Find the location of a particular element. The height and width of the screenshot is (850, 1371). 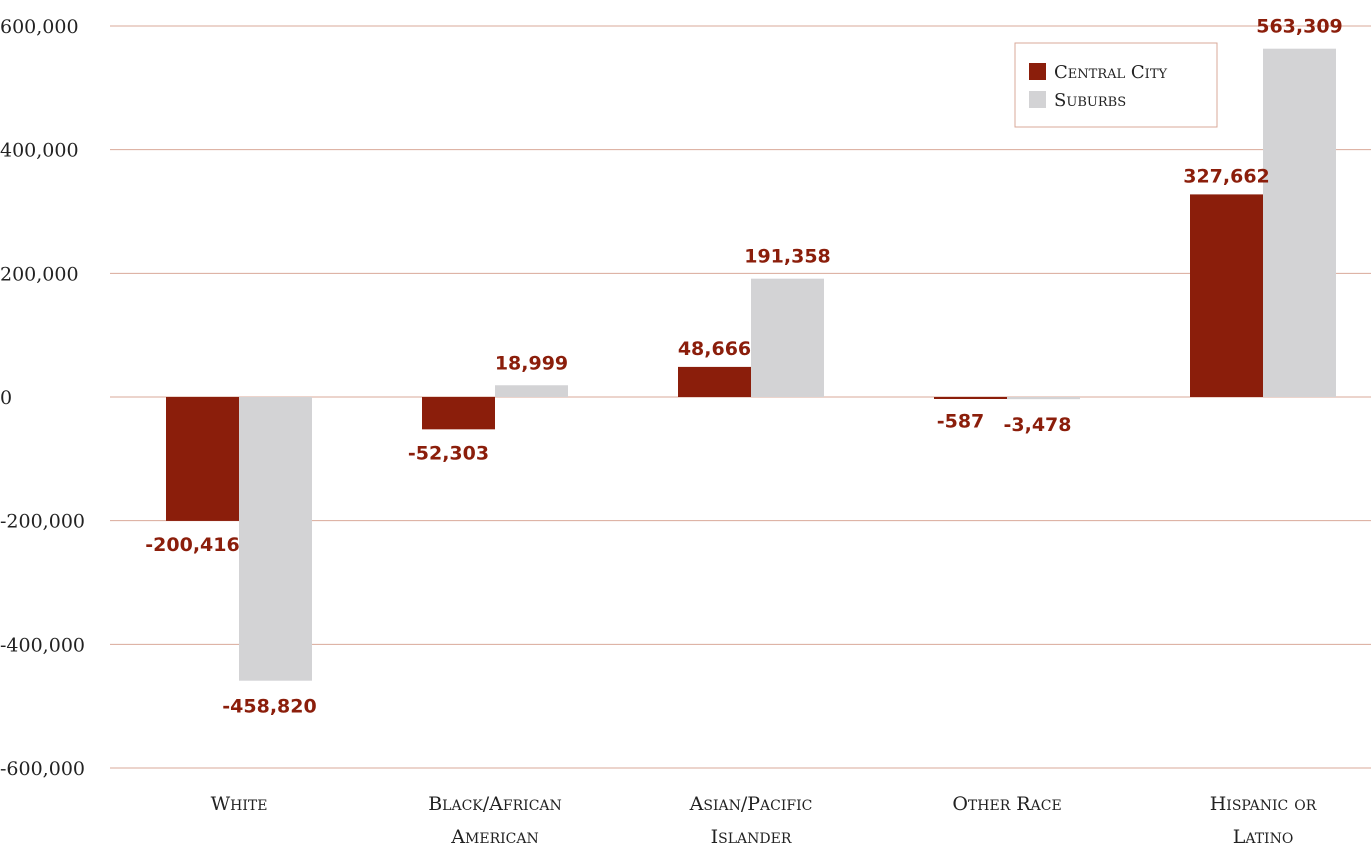

legend-box is located at coordinates (1116, 85).